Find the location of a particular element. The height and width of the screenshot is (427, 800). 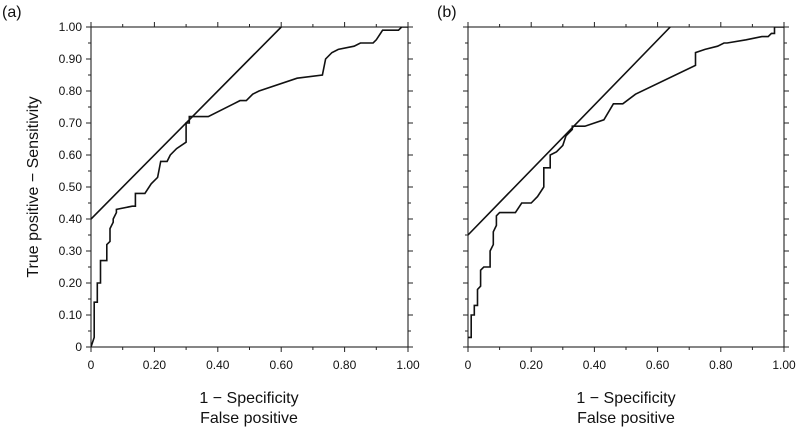

y-tick-label: 1.00 is located at coordinates (71, 27).